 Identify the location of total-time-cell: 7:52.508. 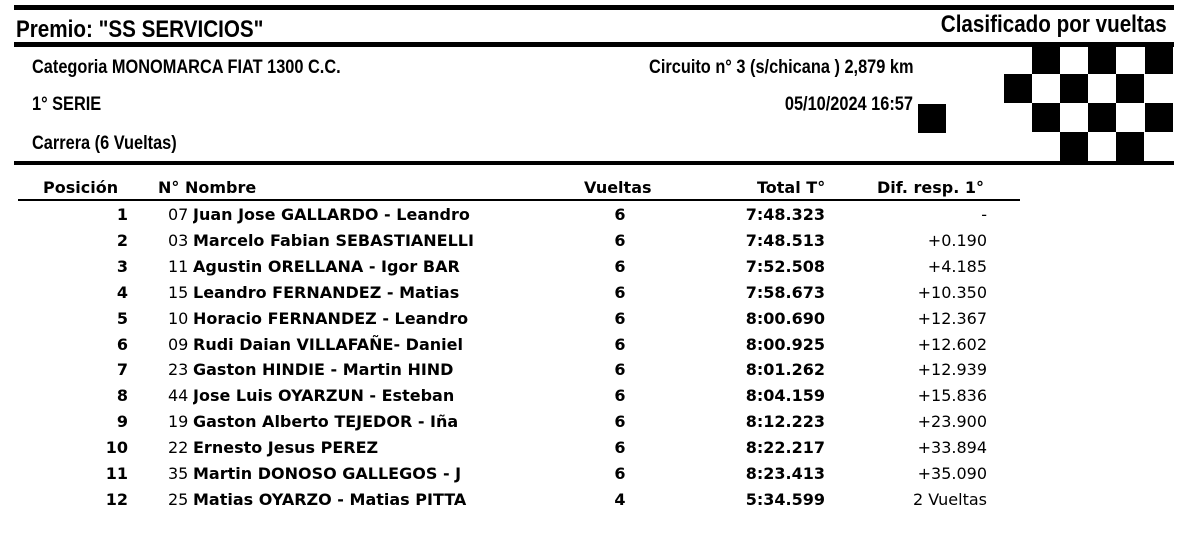
(785, 266).